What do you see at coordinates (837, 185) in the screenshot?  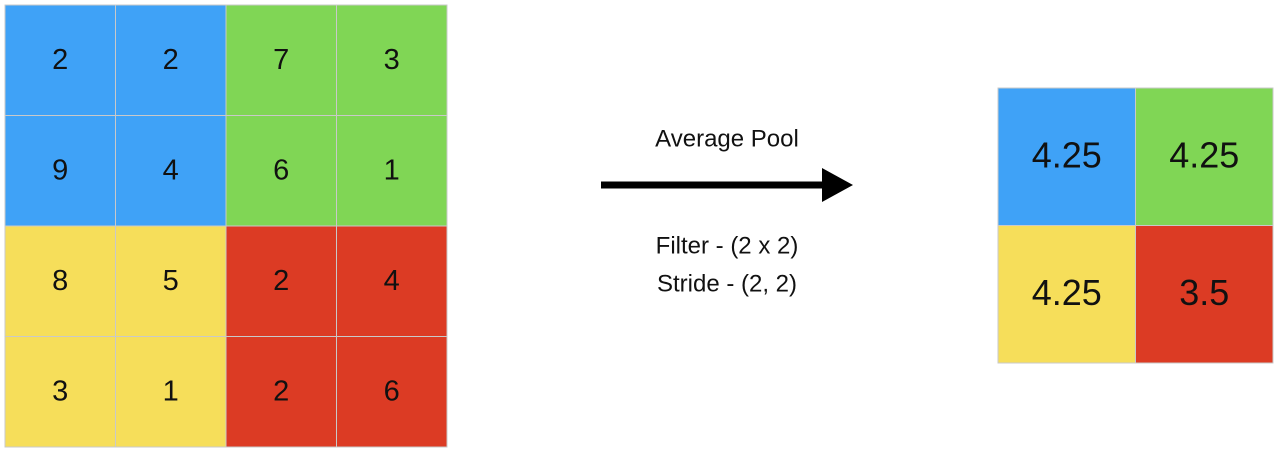 I see `arrow-head` at bounding box center [837, 185].